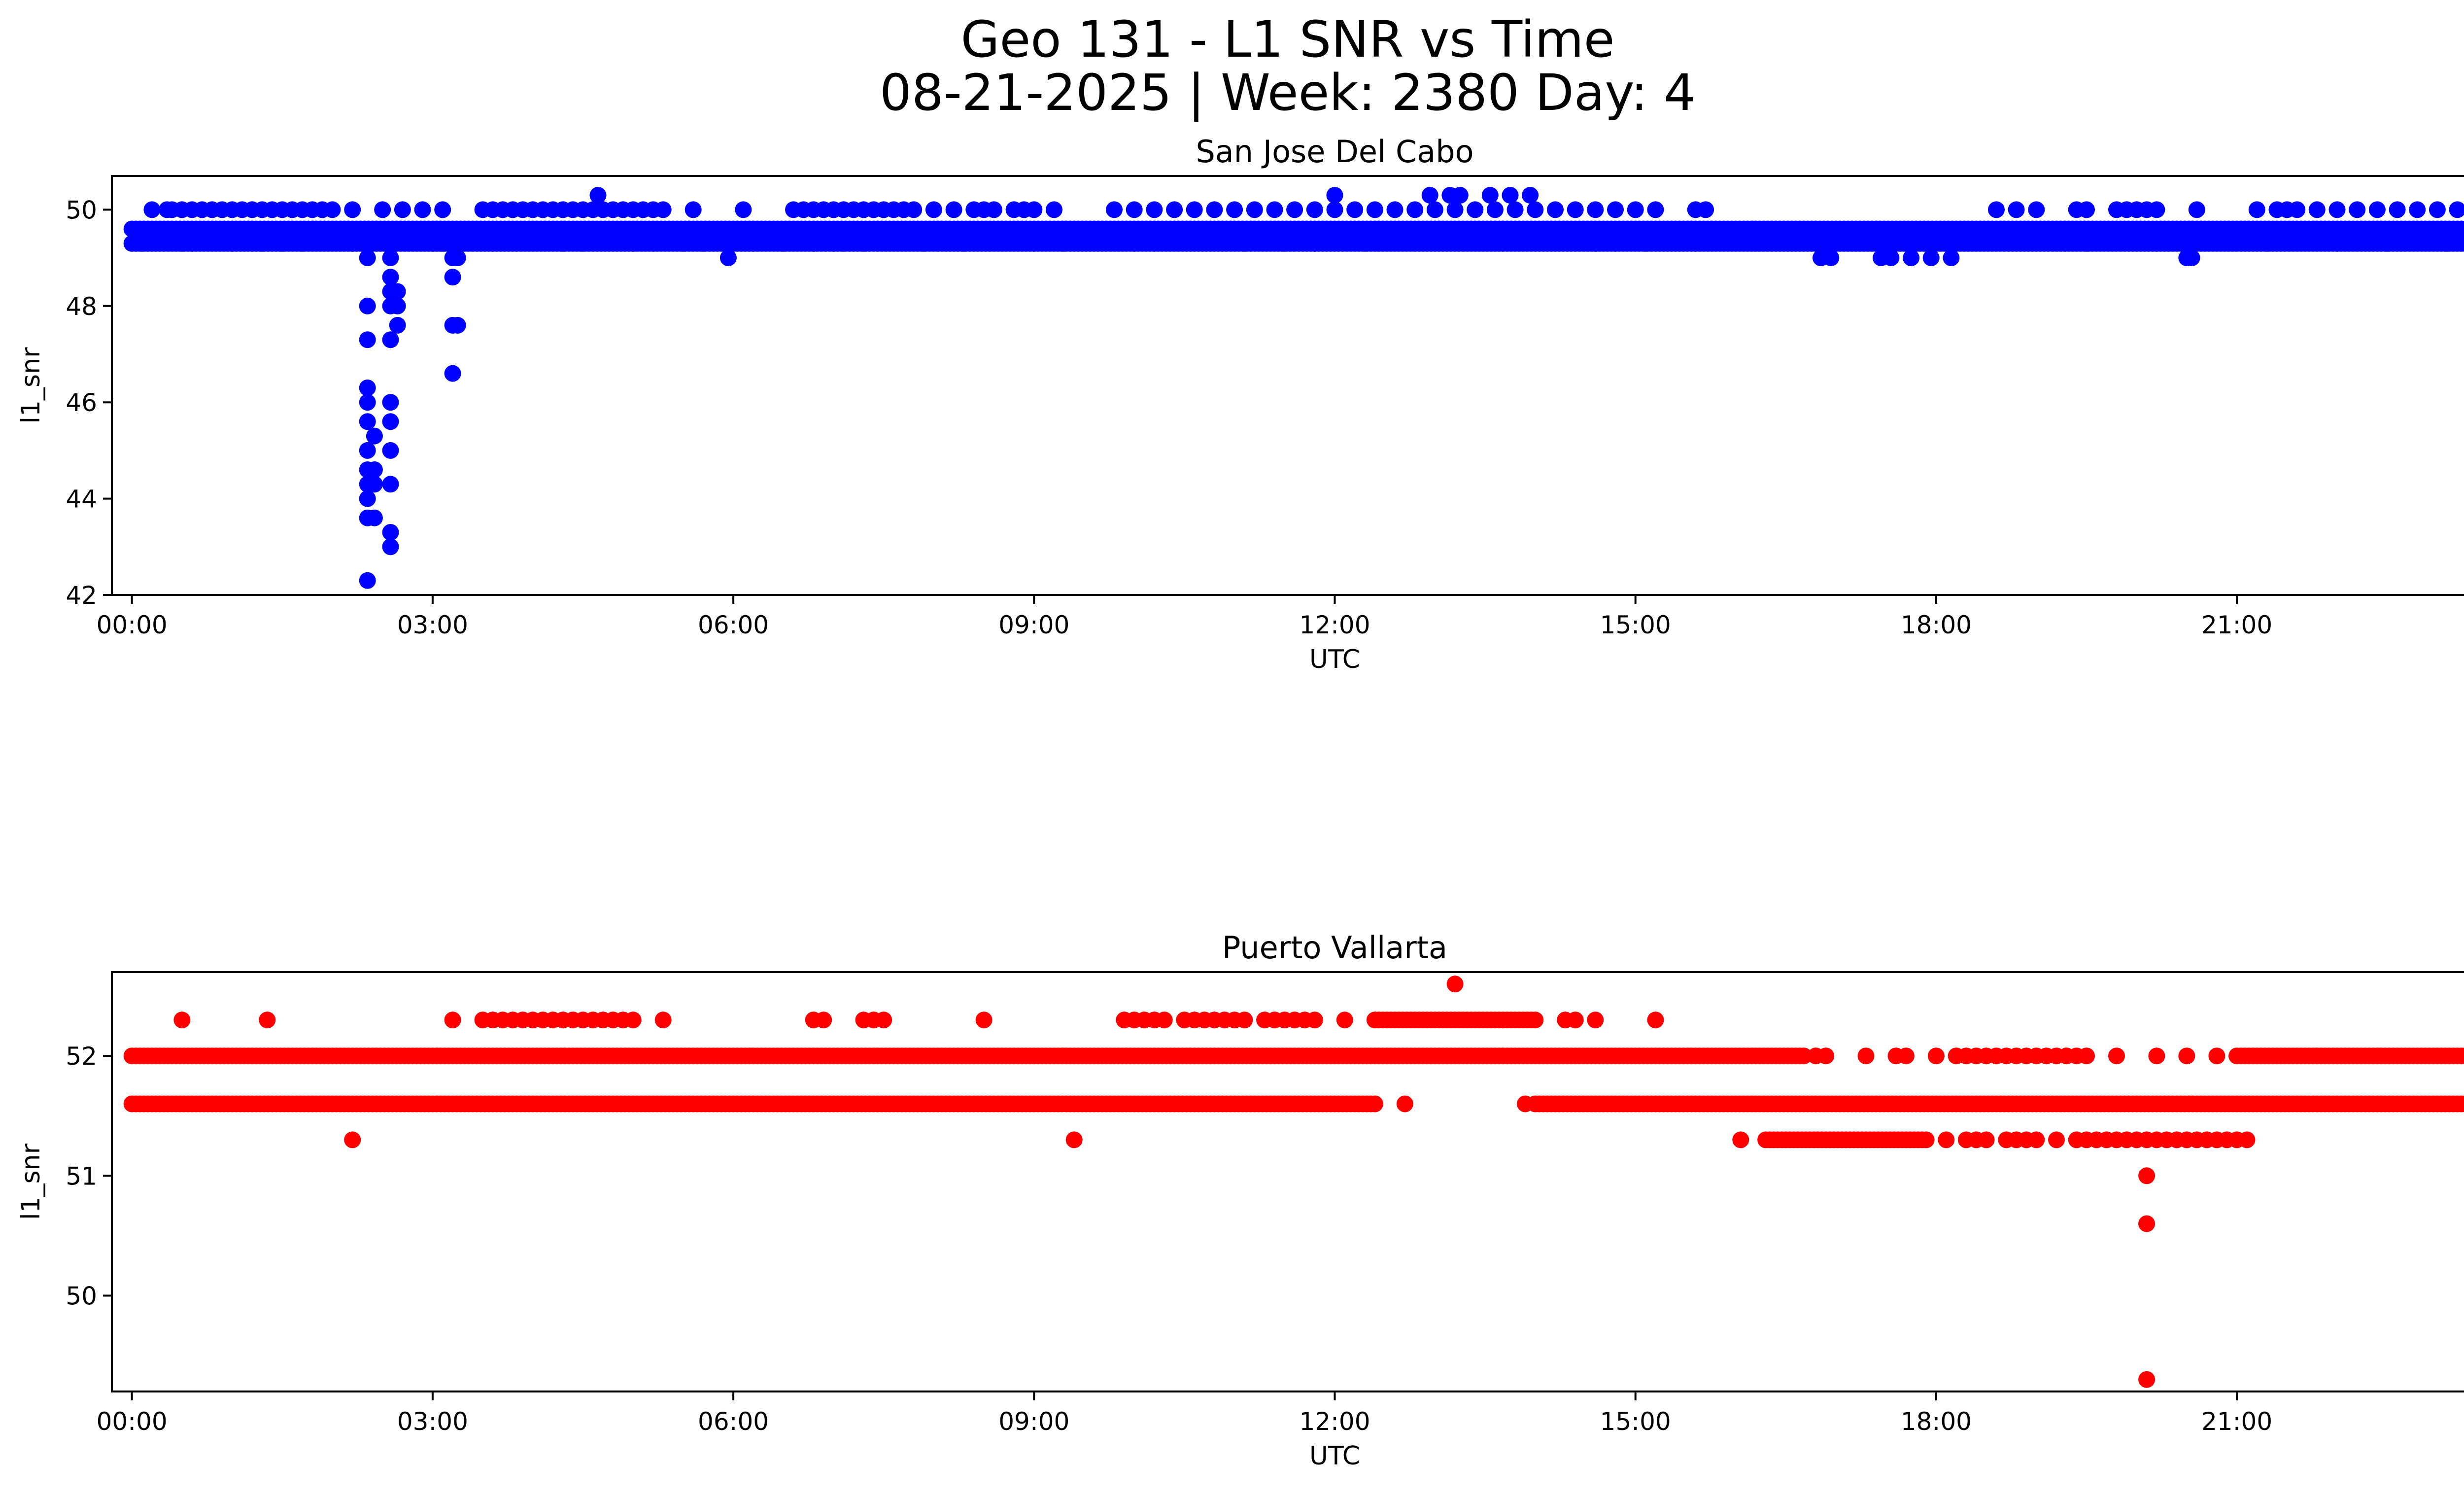 The width and height of the screenshot is (2464, 1495). Describe the element at coordinates (81, 595) in the screenshot. I see `chart-0-ytick-label: 42` at that location.